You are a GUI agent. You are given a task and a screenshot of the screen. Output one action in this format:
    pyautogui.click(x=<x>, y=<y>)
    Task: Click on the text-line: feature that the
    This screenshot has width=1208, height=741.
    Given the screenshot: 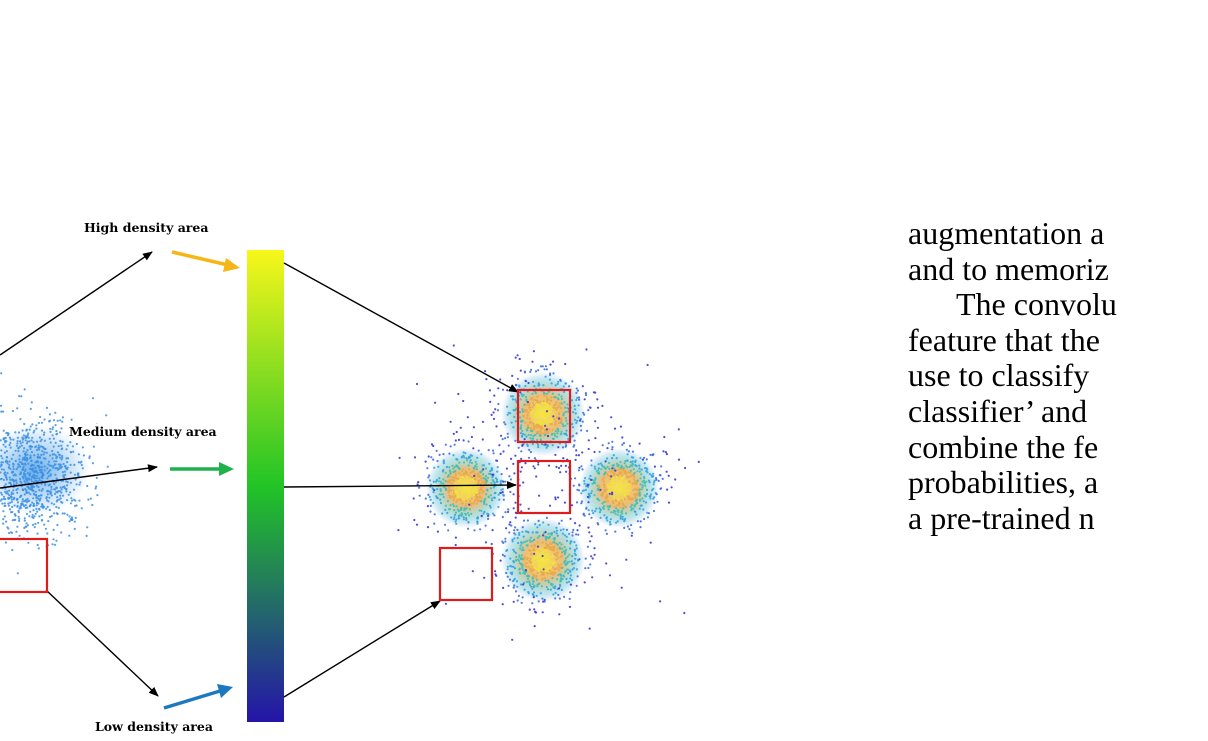 What is the action you would take?
    pyautogui.click(x=1004, y=339)
    